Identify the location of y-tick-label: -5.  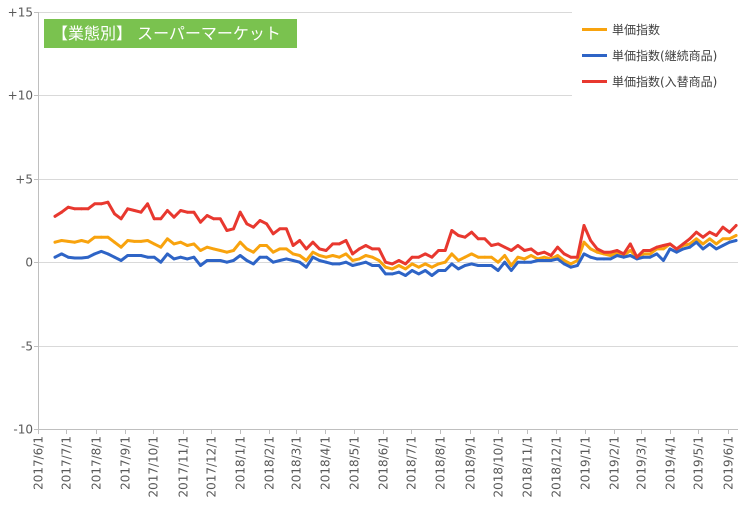
(27, 347).